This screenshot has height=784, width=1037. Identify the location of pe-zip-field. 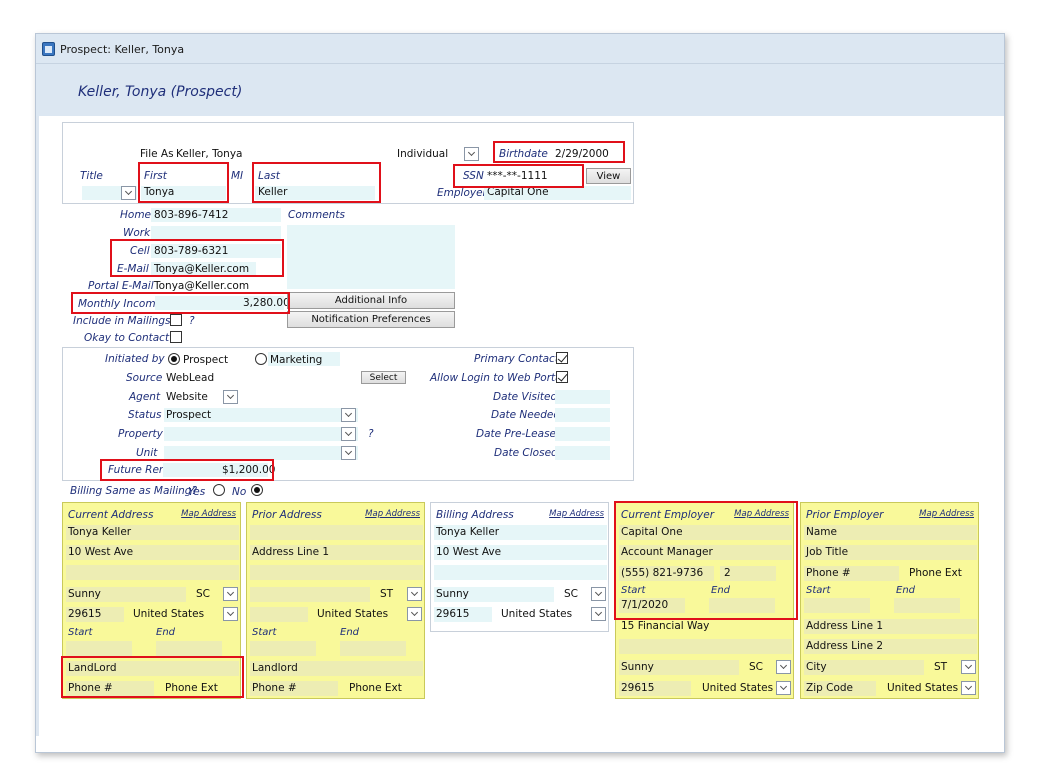
(840, 688).